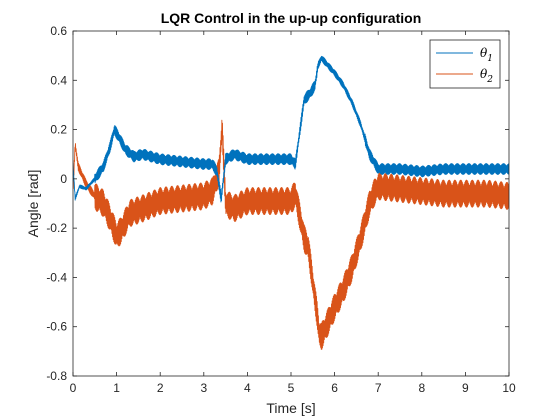  I want to click on y-tick-label: -0.8, so click(56, 376).